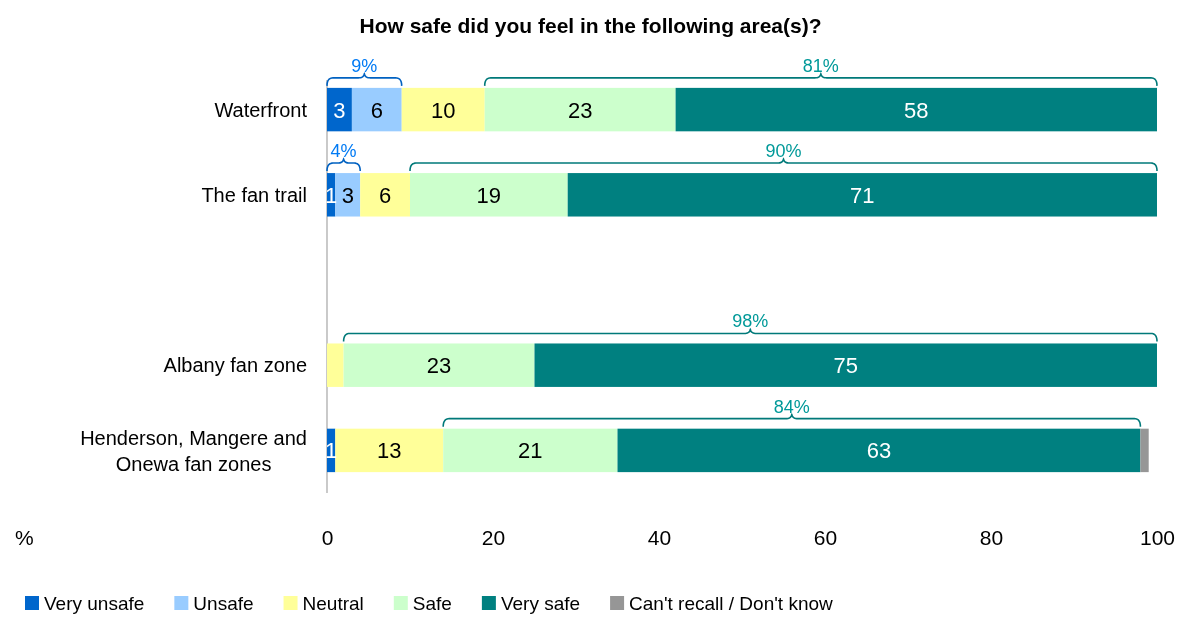  What do you see at coordinates (493, 537) in the screenshot?
I see `x-tick-label: 20` at bounding box center [493, 537].